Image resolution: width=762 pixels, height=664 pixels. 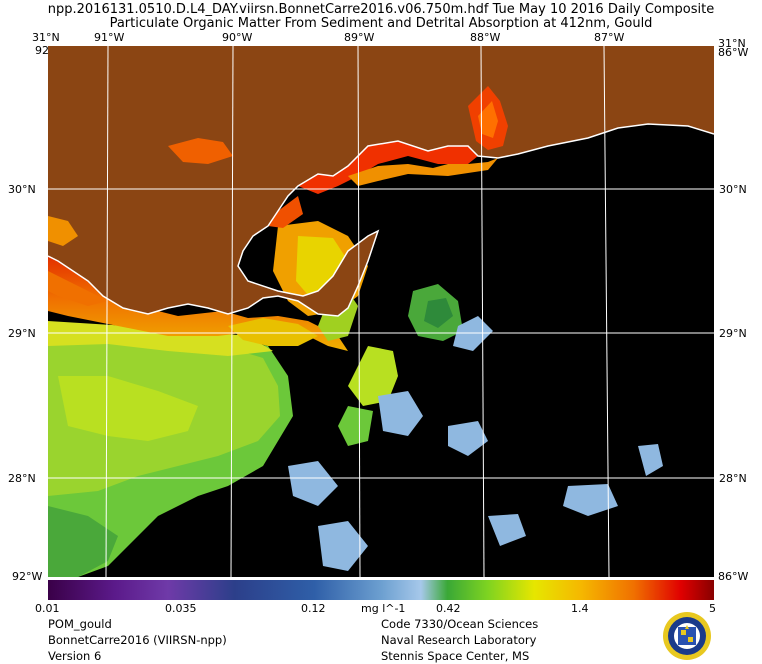 What do you see at coordinates (198, 298) in the screenshot?
I see `plume-coastal-high` at bounding box center [198, 298].